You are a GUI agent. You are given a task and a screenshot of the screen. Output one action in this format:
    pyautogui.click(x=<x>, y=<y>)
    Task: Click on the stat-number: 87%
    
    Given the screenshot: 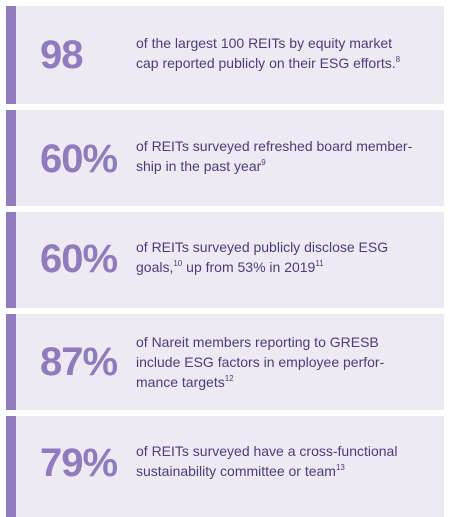 What is the action you would take?
    pyautogui.click(x=79, y=362)
    